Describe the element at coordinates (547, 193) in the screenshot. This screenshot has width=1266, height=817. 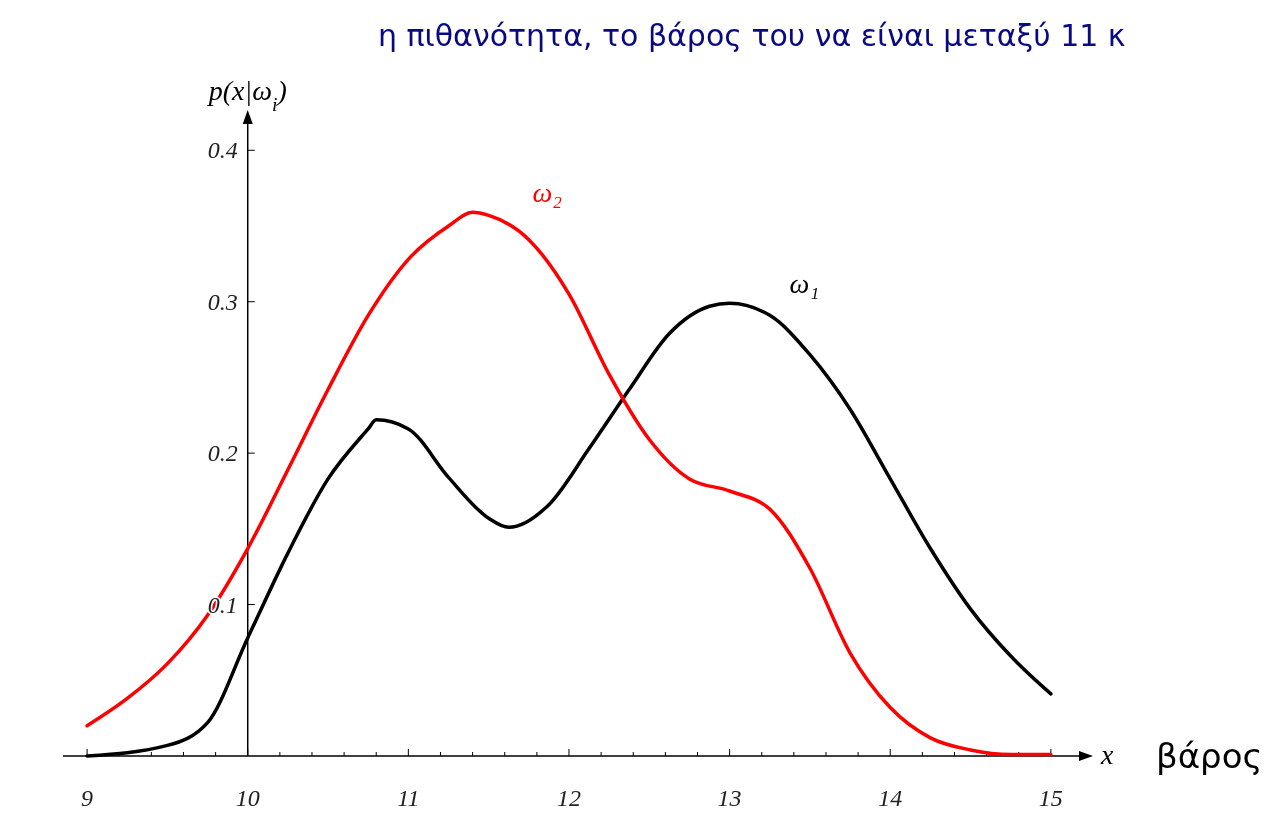
I see `series-label: ω₂` at that location.